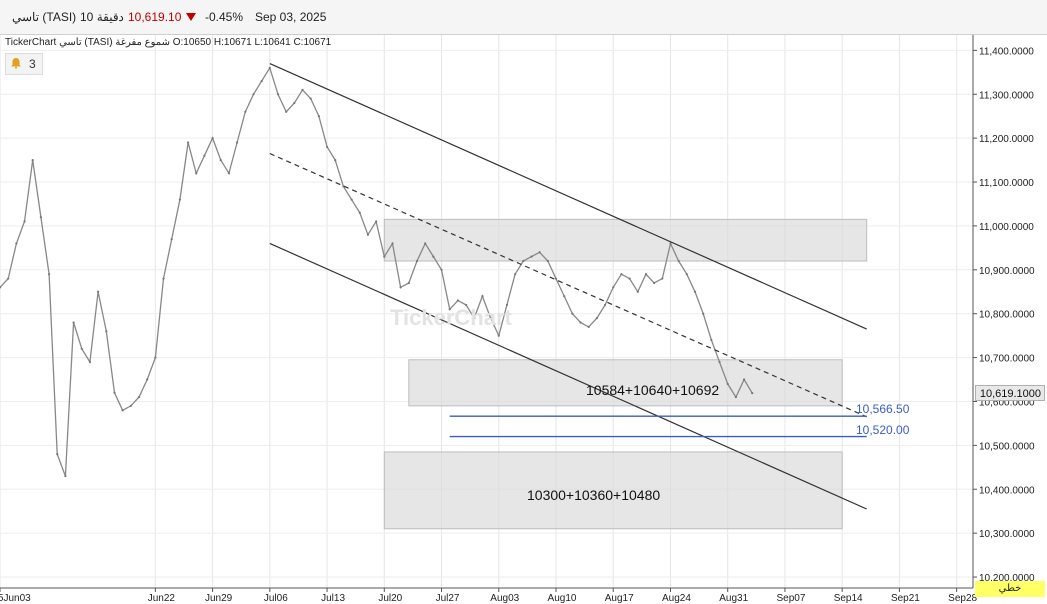  What do you see at coordinates (594, 495) in the screenshot?
I see `zone-label-lower: 10300+10360+10480` at bounding box center [594, 495].